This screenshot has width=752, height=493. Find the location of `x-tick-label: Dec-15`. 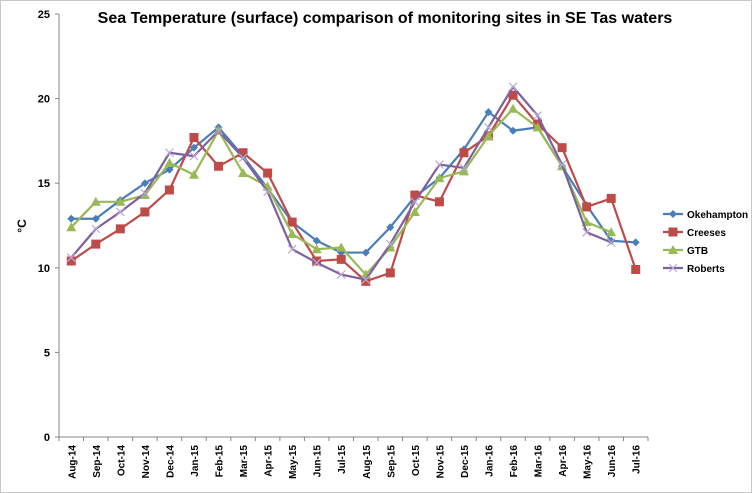

x-tick-label: Dec-15 is located at coordinates (465, 461).